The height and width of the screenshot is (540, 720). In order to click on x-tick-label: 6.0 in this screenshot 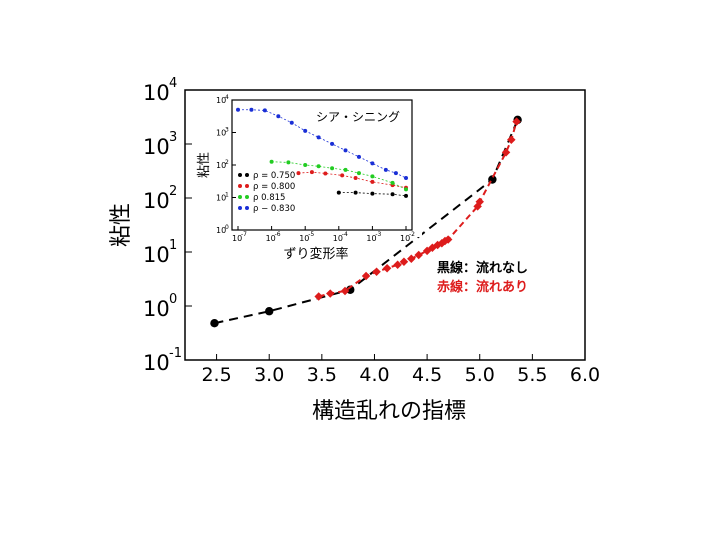, I will do `click(585, 375)`.